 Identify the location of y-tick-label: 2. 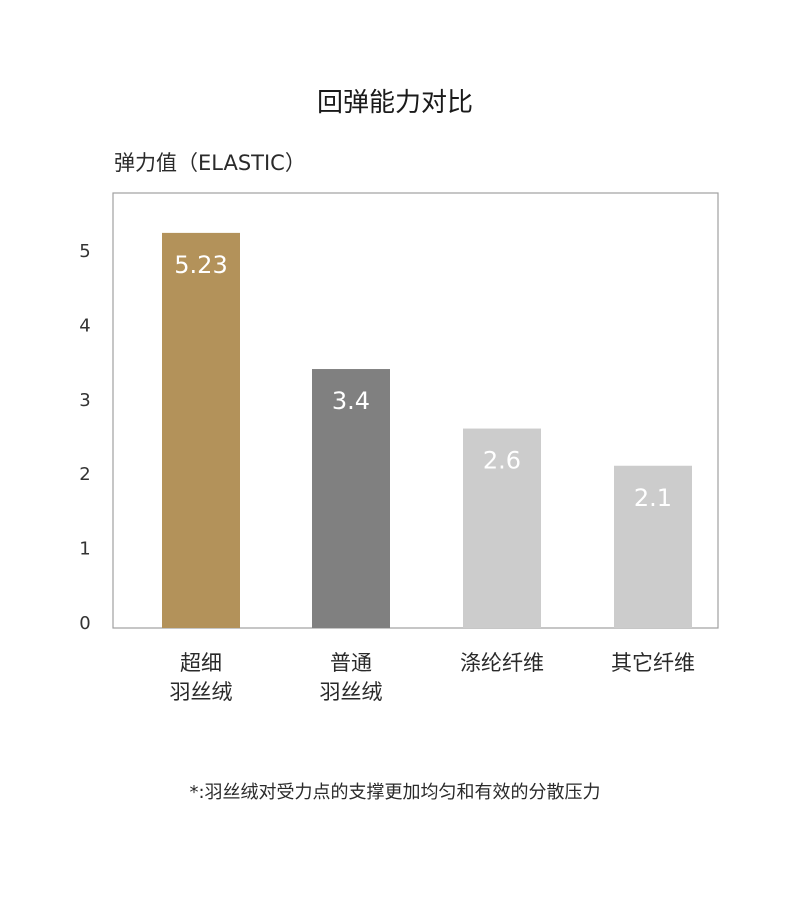
(84, 474).